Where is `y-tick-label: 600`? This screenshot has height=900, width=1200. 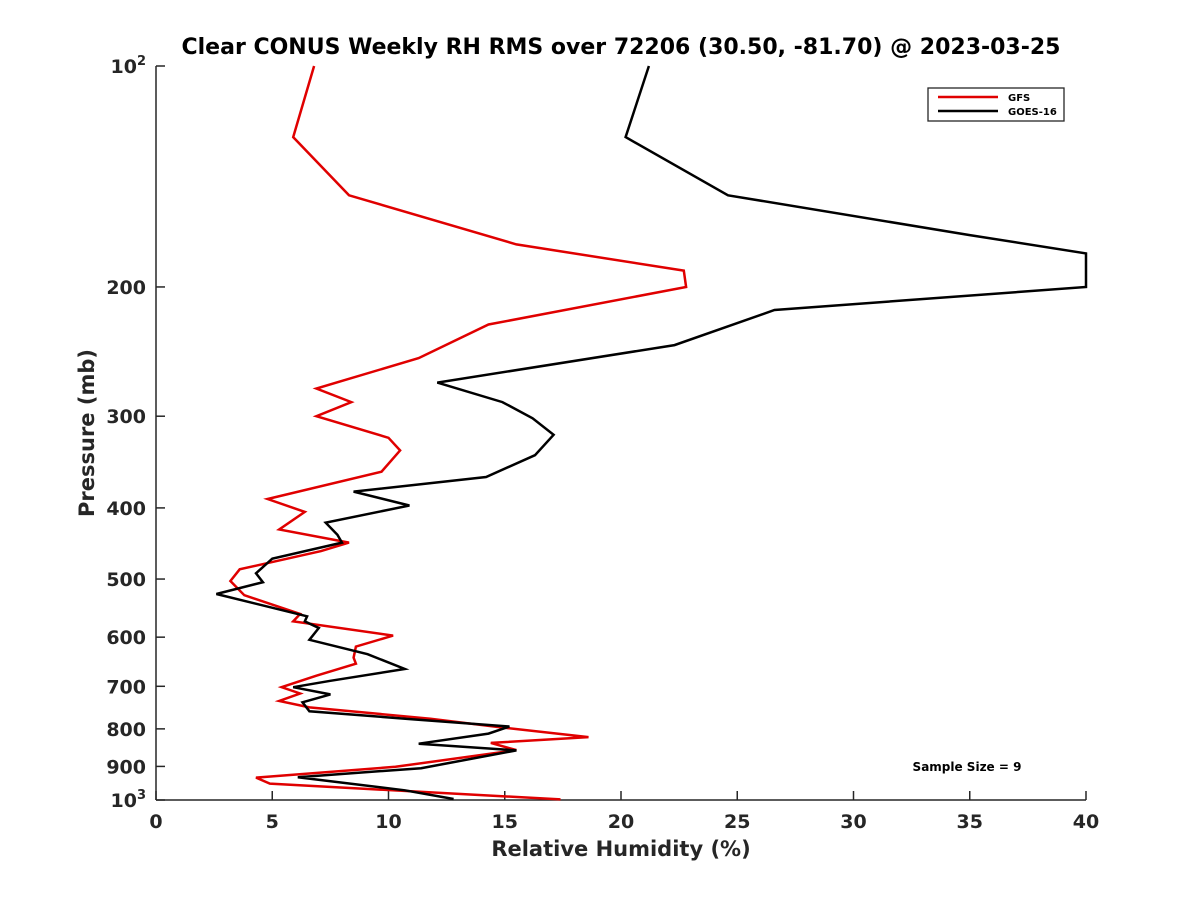 y-tick-label: 600 is located at coordinates (126, 638).